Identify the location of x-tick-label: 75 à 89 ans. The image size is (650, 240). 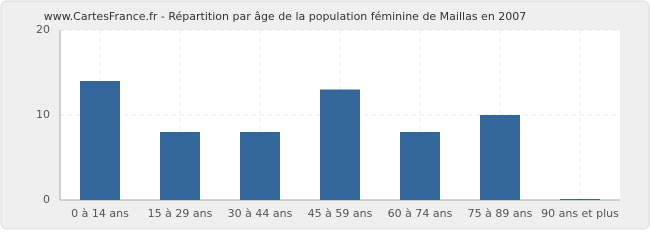
(500, 213).